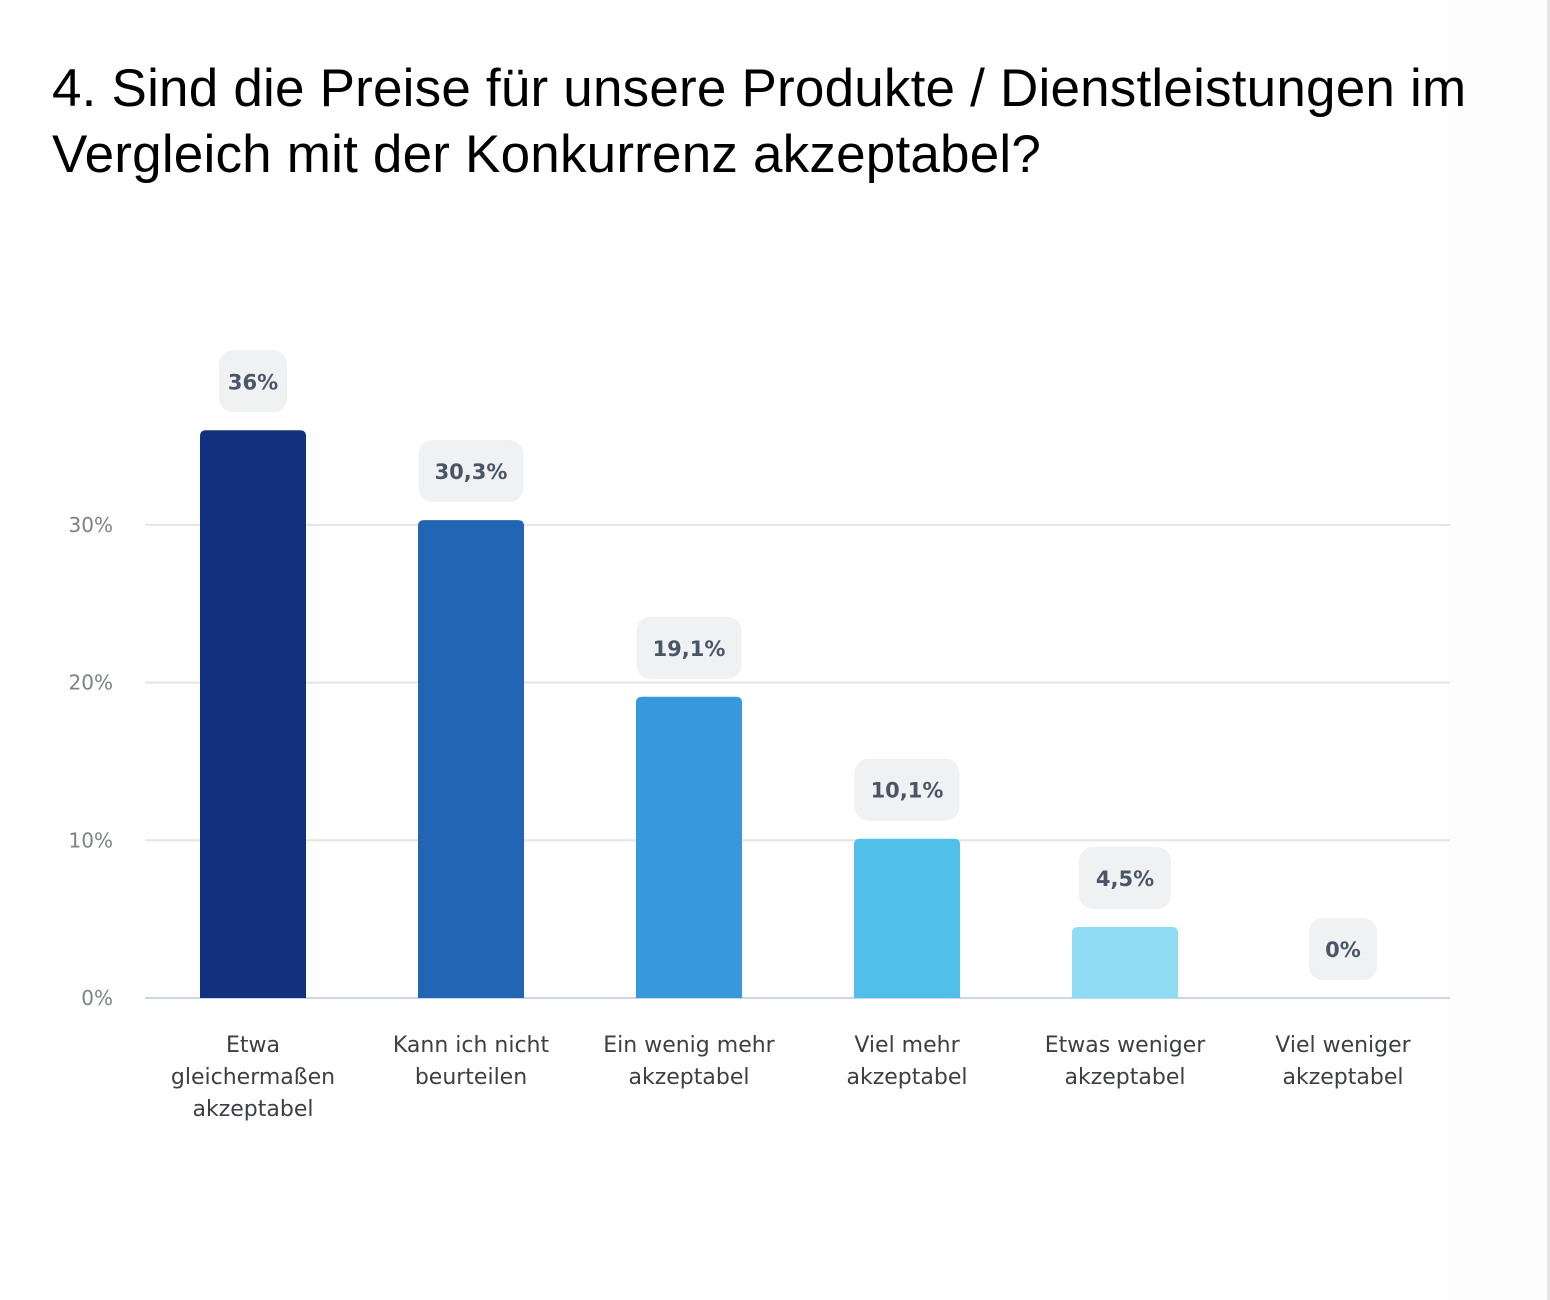 Image resolution: width=1550 pixels, height=1300 pixels. Describe the element at coordinates (471, 1077) in the screenshot. I see `category-label-line: beurteilen` at that location.